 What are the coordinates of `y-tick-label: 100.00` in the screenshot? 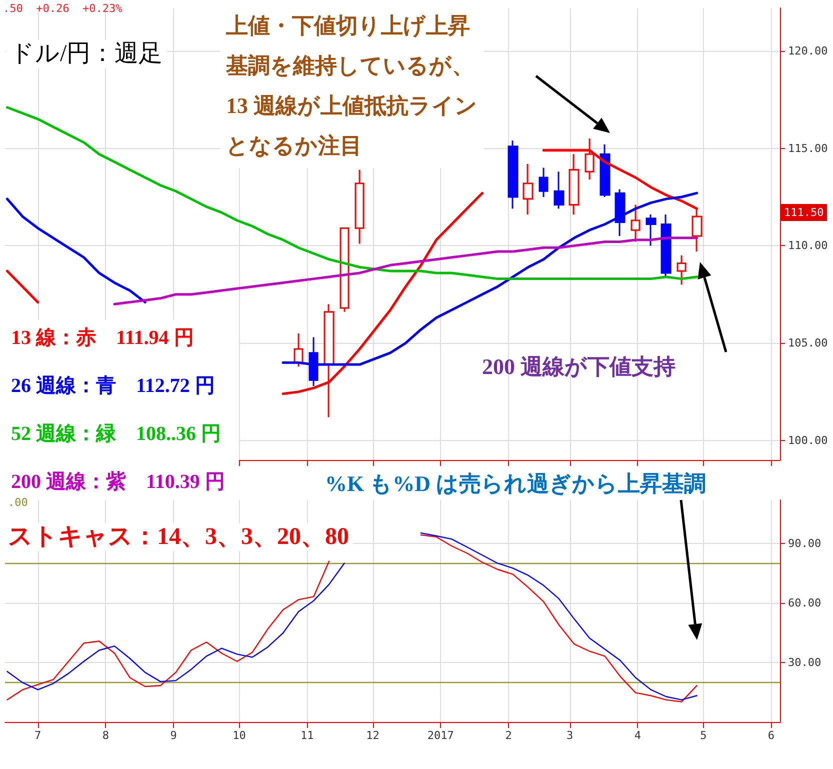 It's located at (808, 441).